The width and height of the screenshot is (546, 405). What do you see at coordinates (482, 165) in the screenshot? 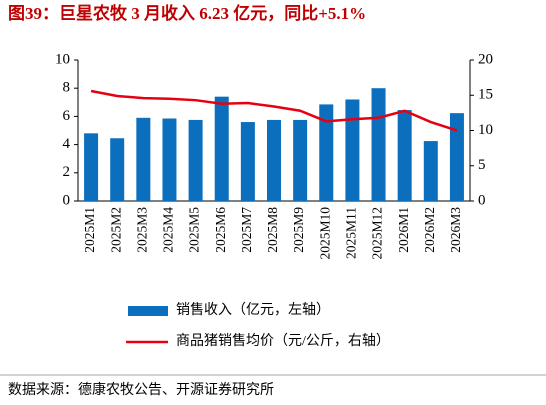
I see `y2-tick-label: 5` at bounding box center [482, 165].